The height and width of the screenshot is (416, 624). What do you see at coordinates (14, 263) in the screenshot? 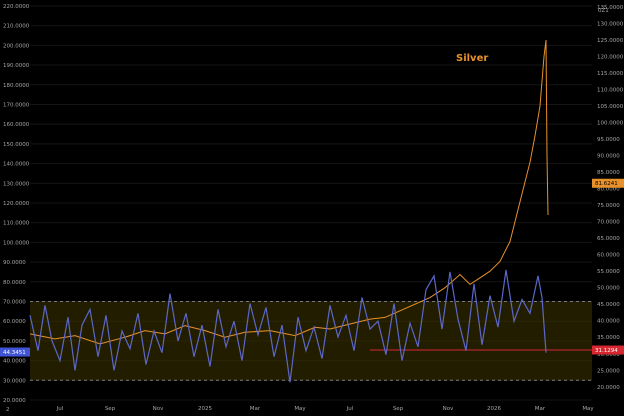
I see `left-tick-label: 90.0000` at bounding box center [14, 263].